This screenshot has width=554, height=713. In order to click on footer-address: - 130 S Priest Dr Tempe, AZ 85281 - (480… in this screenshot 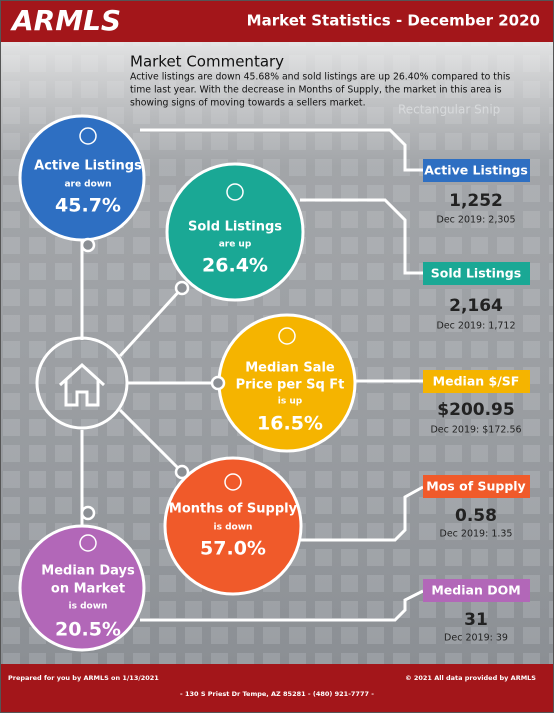, I will do `click(277, 694)`.